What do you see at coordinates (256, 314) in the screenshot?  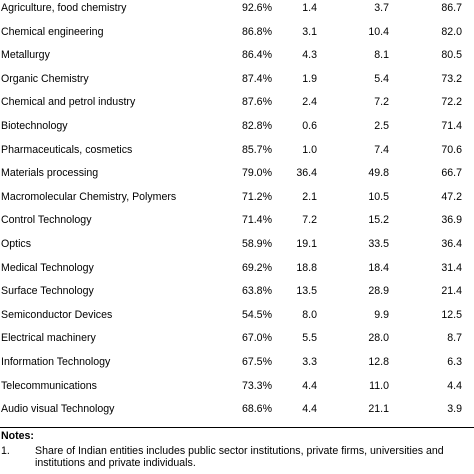 I see `share-cell: 54.5%` at bounding box center [256, 314].